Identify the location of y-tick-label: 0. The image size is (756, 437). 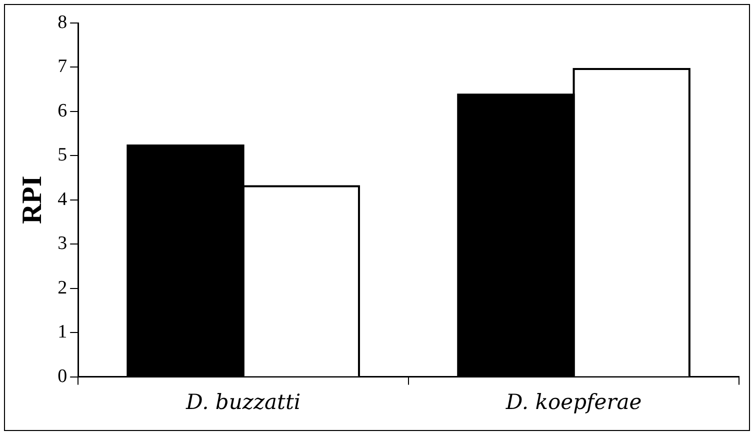
(63, 376).